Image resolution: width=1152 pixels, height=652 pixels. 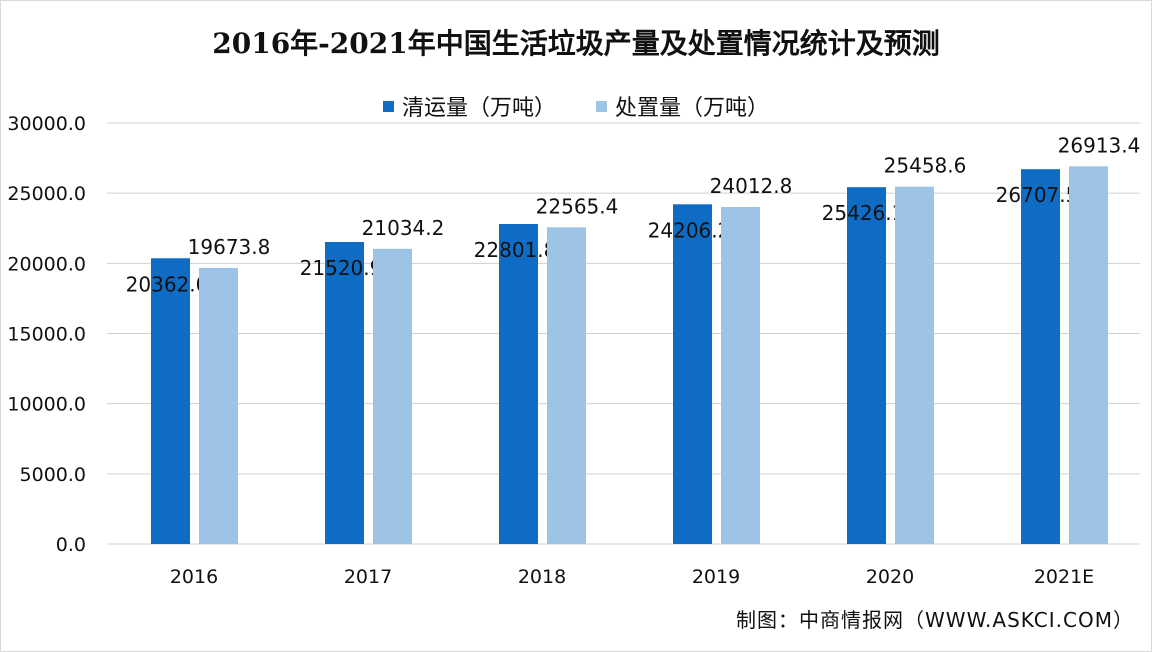 What do you see at coordinates (692, 108) in the screenshot?
I see `legend-label: 处置量（万吨）` at bounding box center [692, 108].